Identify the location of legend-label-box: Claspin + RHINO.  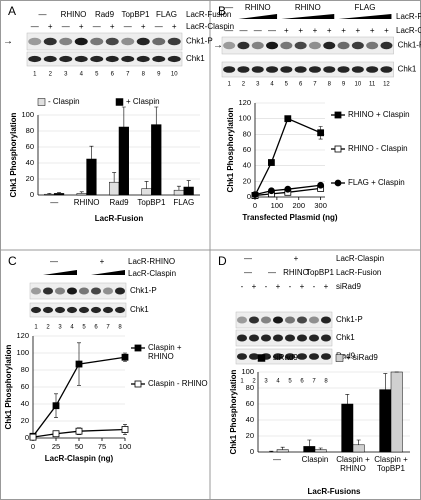
(165, 352).